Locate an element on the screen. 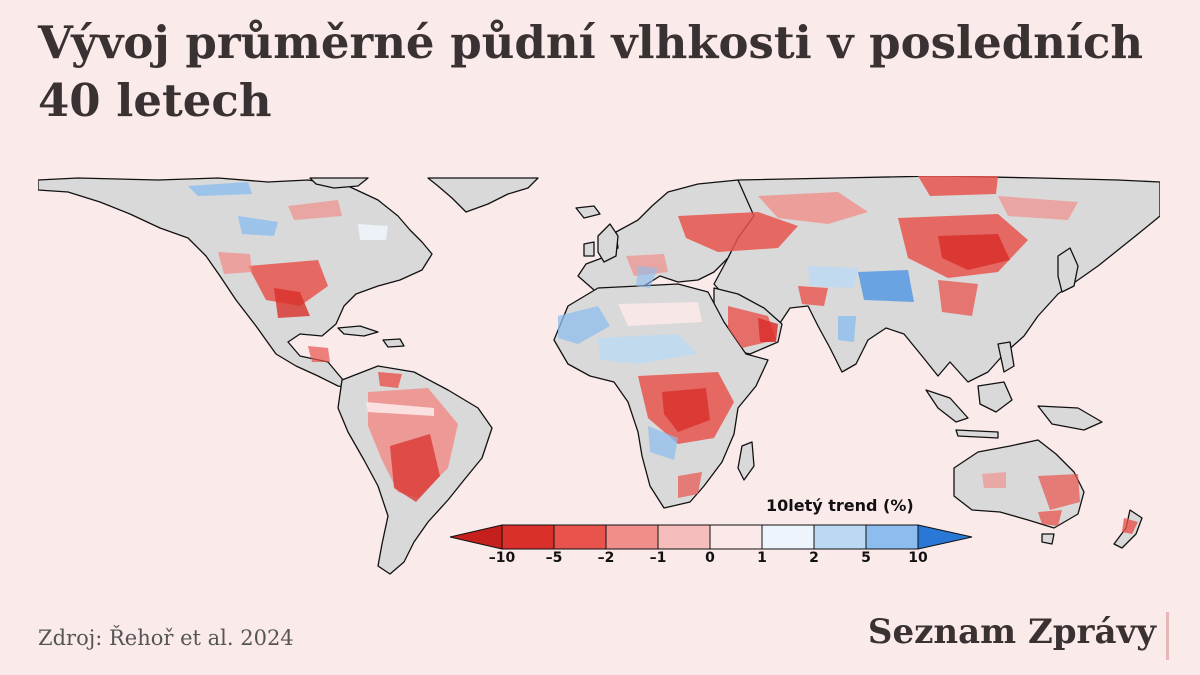 This screenshot has height=675, width=1200. source-note: Zdroj: Řehoř et al. 2024 is located at coordinates (166, 638).